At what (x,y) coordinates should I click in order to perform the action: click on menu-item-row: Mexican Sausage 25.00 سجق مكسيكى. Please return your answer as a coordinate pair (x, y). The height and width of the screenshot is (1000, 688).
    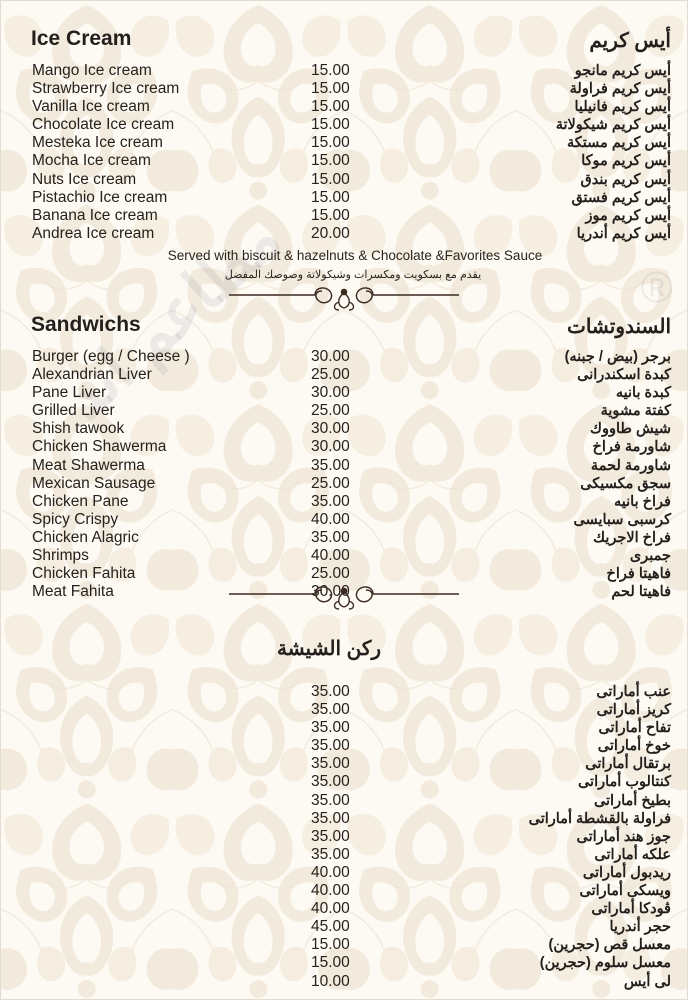
    Looking at the image, I should click on (344, 484).